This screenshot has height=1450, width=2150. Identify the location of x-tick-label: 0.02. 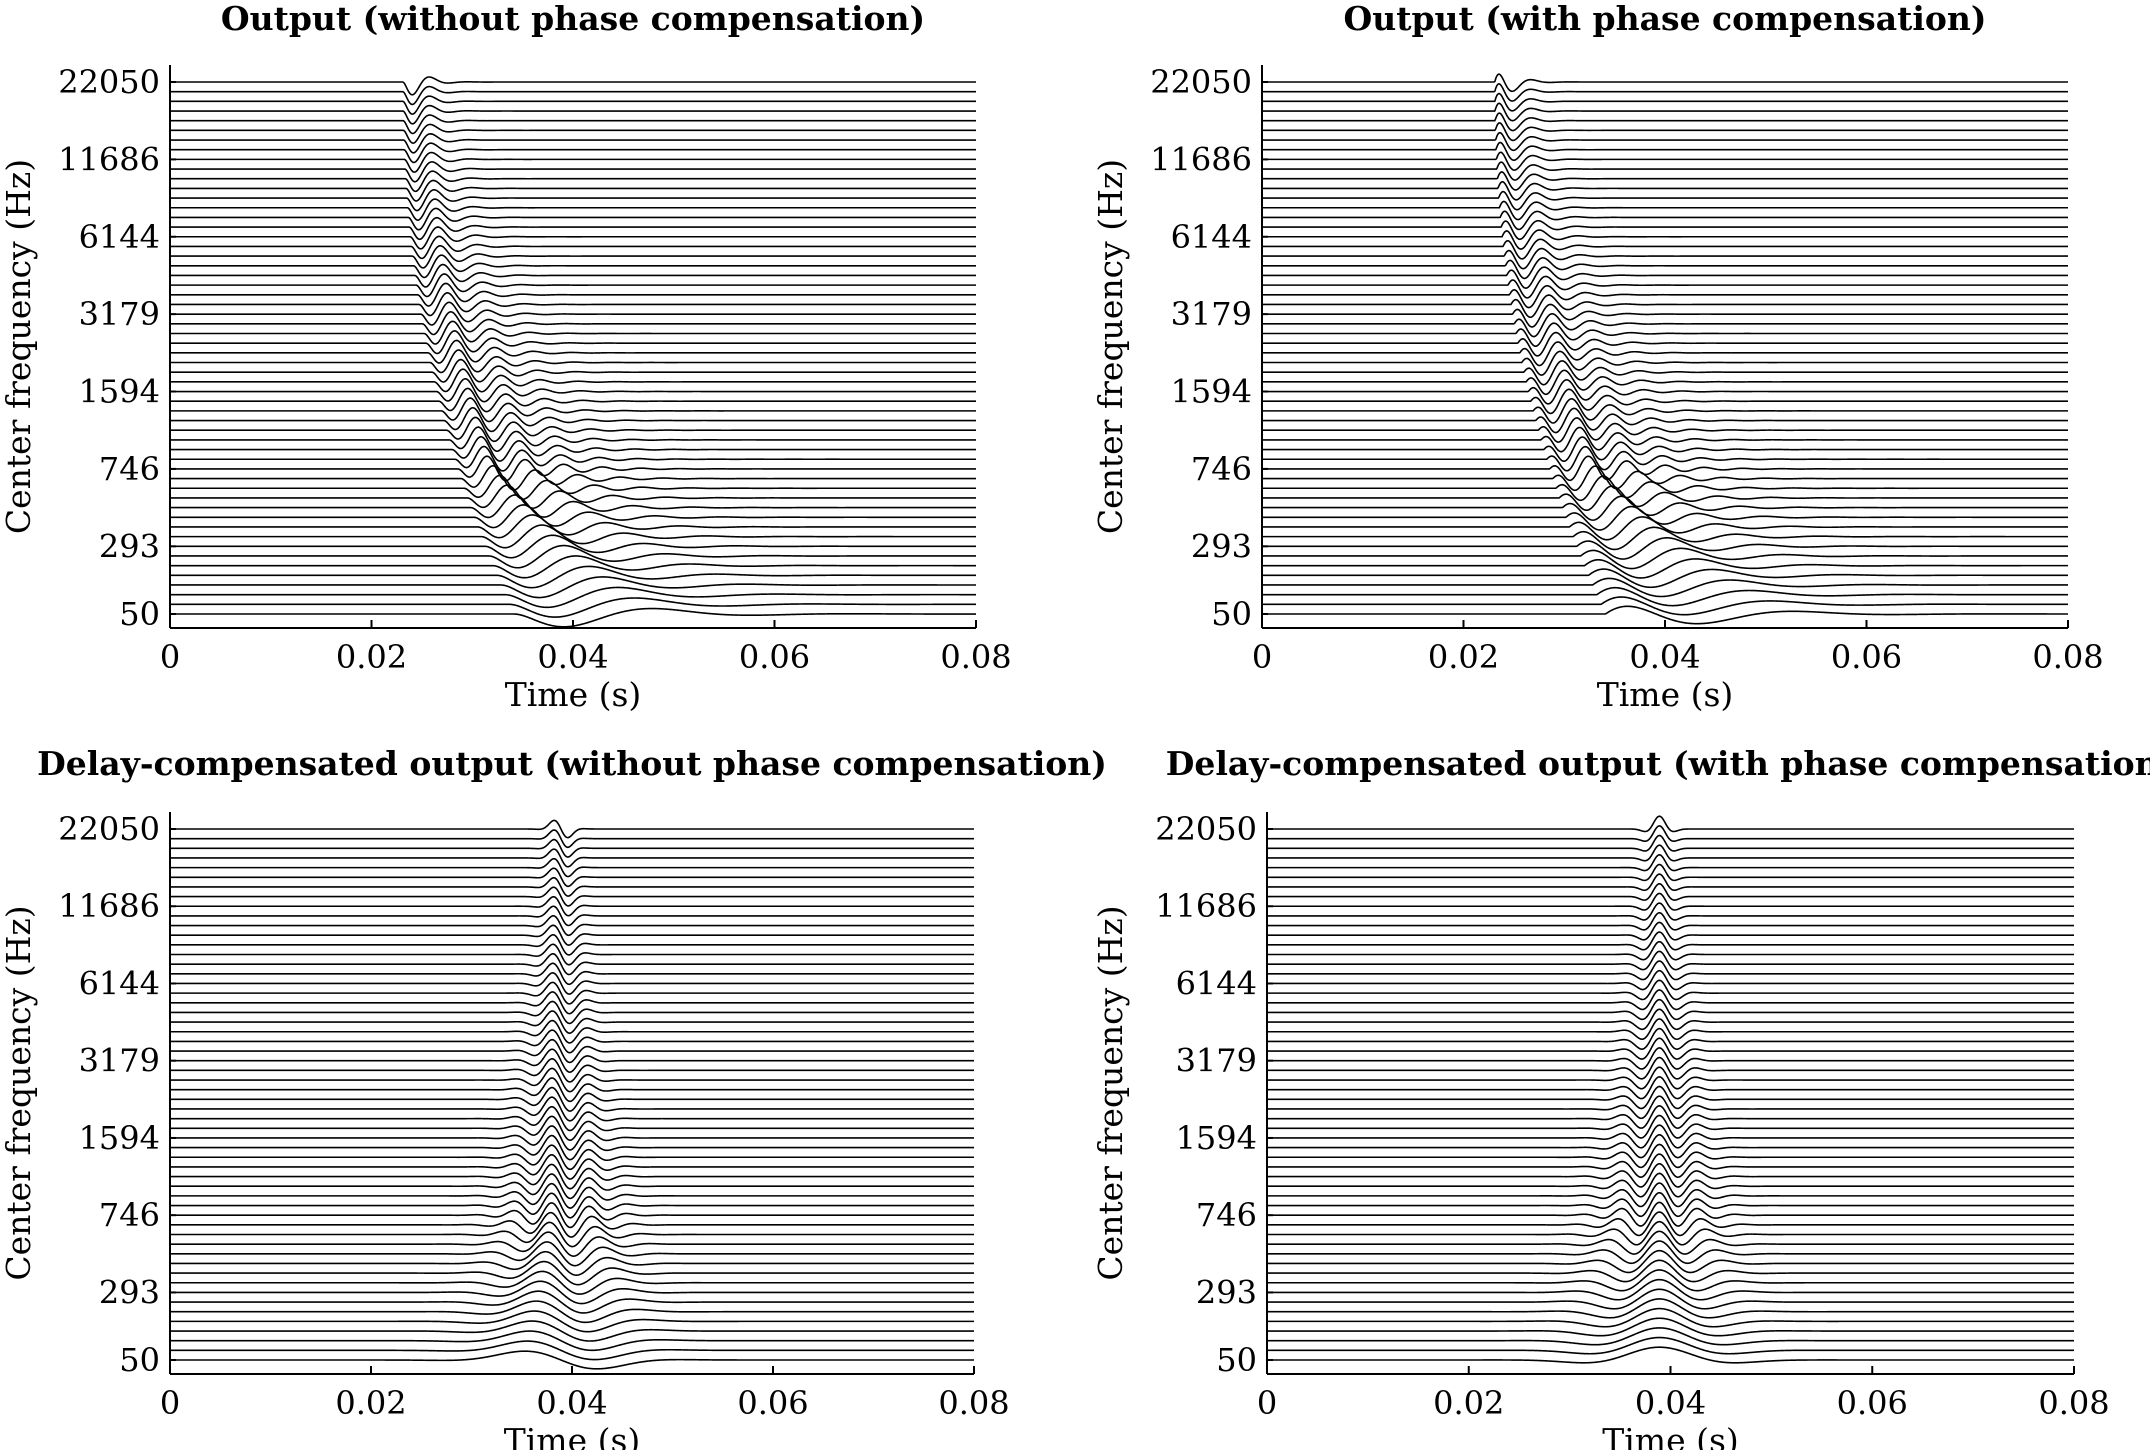
(370, 1403).